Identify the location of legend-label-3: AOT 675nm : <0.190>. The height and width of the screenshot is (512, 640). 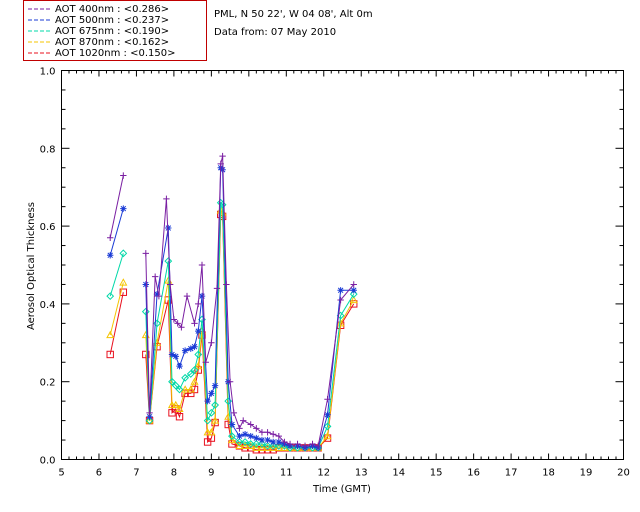
(112, 31).